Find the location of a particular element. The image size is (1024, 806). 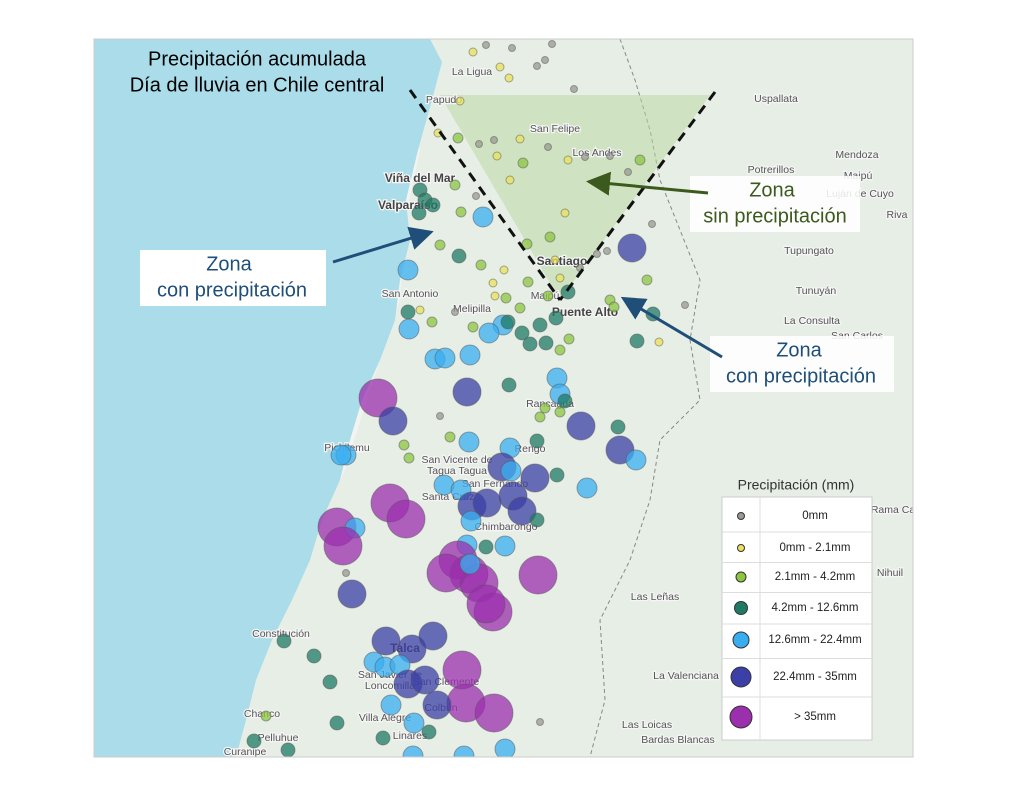

place-label: Viña del Mar is located at coordinates (420, 178).